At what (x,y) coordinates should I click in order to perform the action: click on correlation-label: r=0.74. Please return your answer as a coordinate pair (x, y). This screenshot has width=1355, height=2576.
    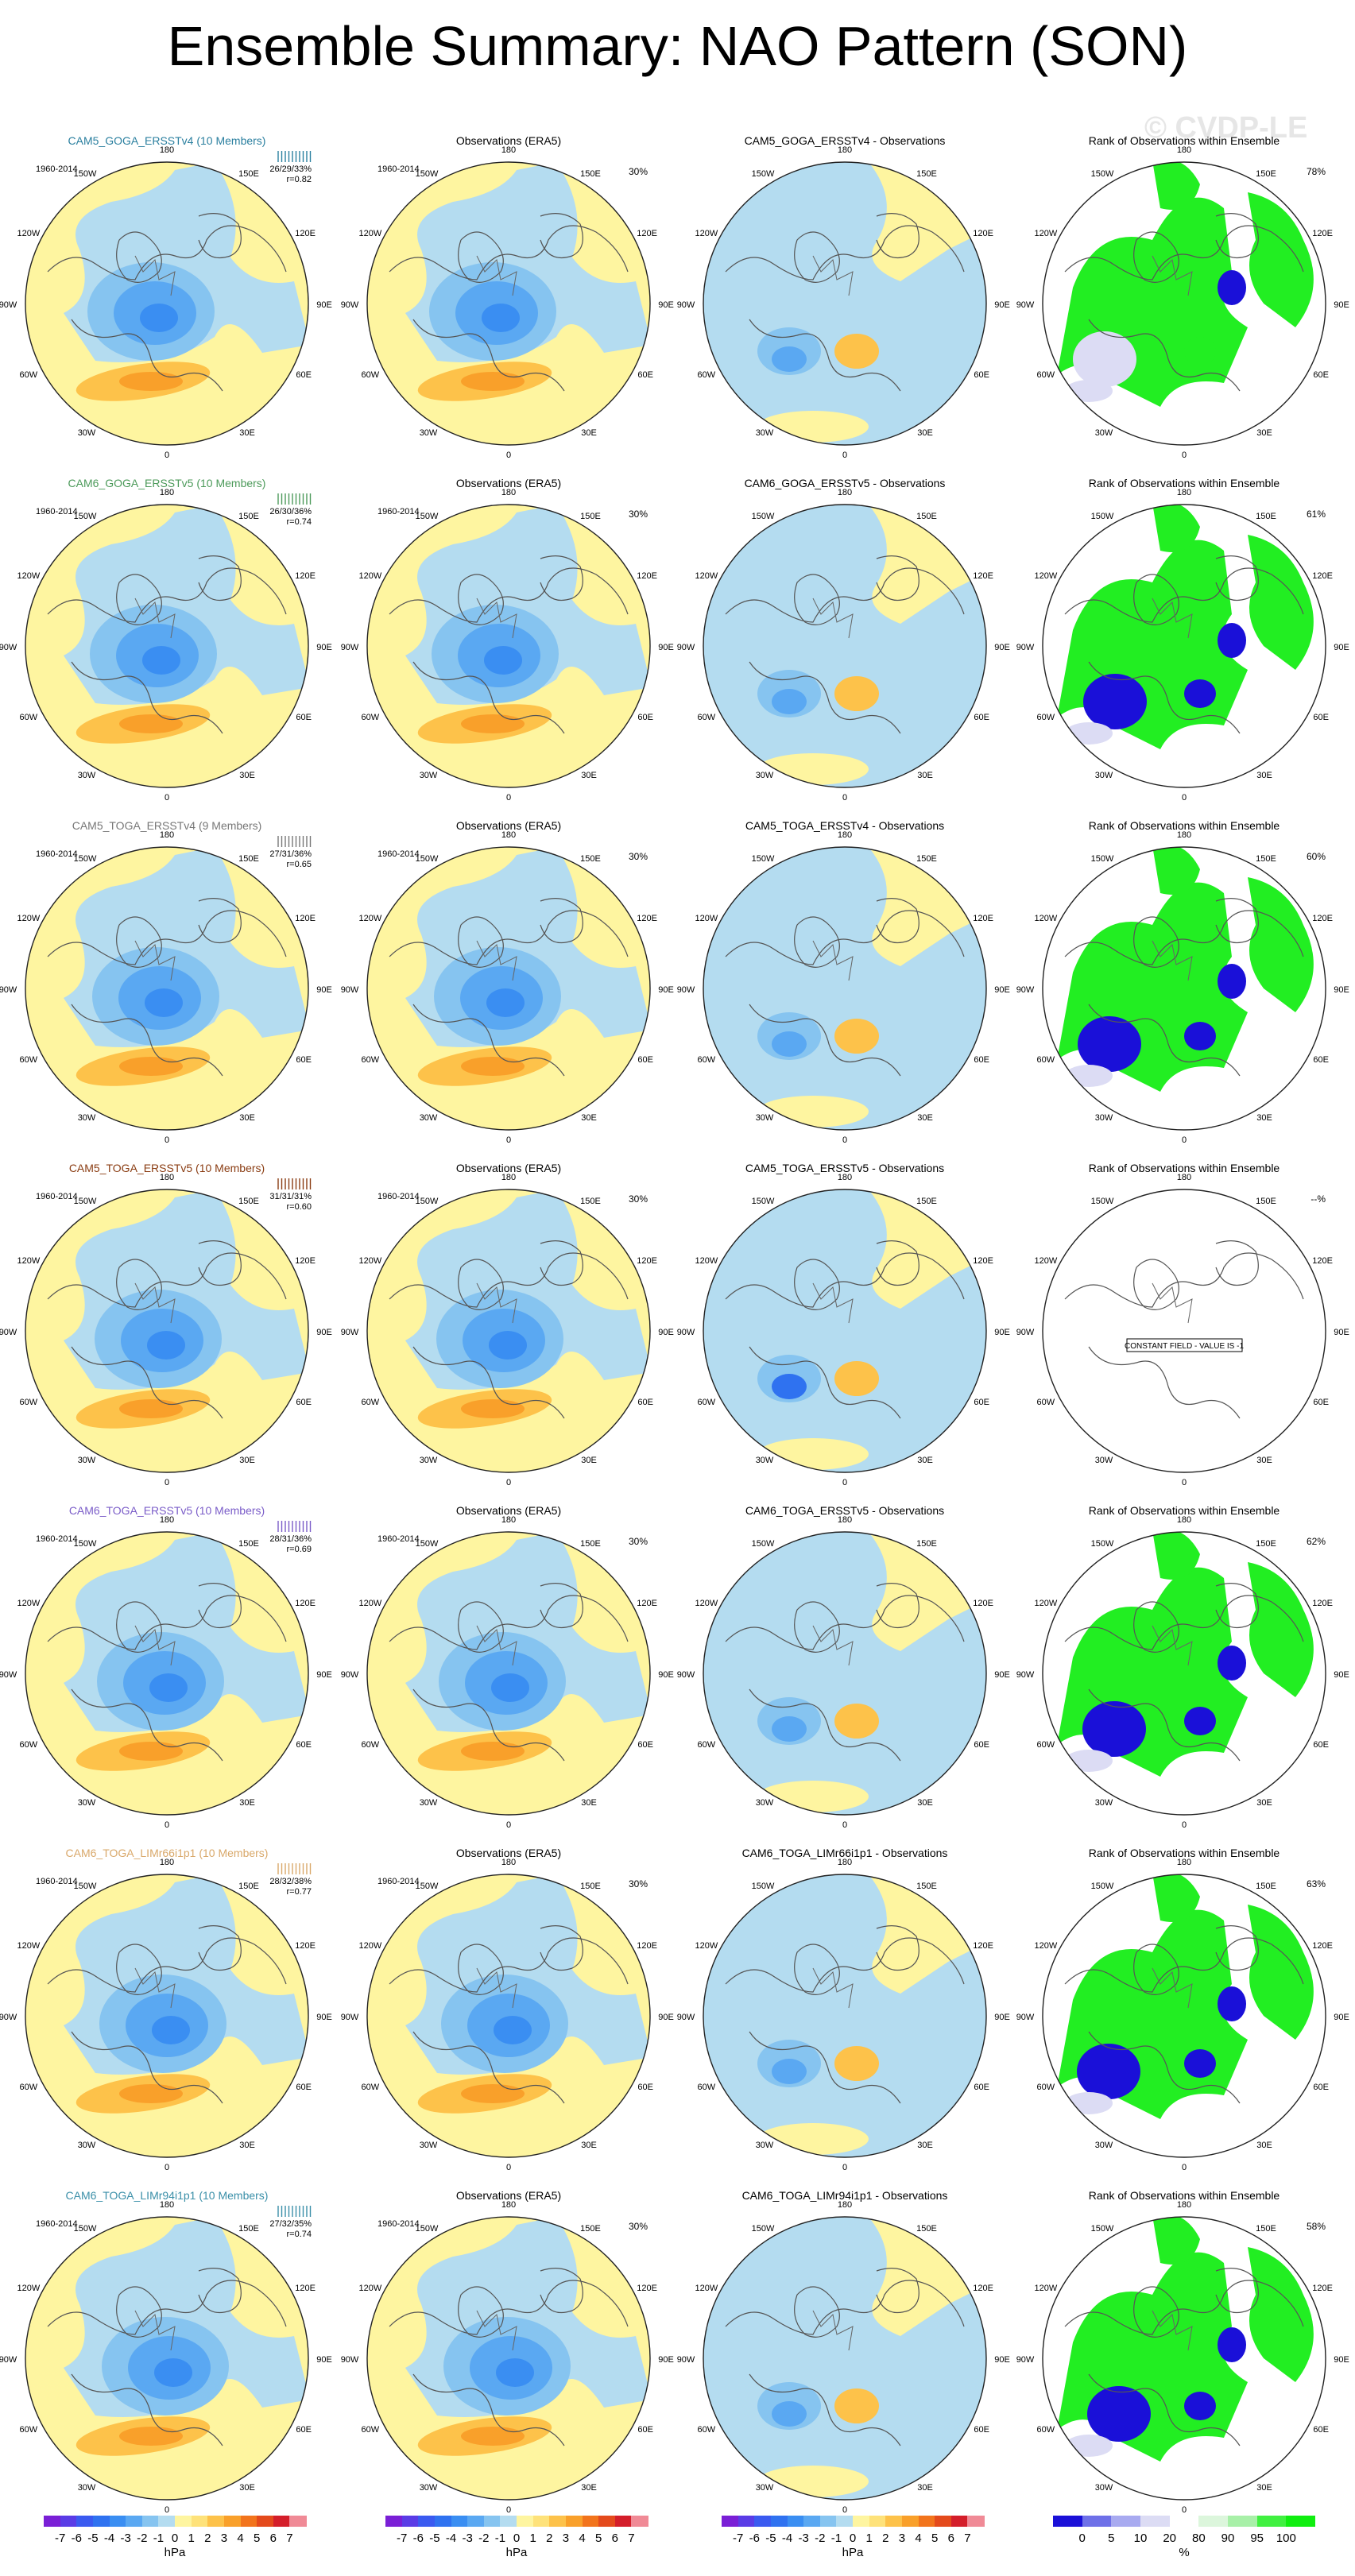
    Looking at the image, I should click on (299, 2234).